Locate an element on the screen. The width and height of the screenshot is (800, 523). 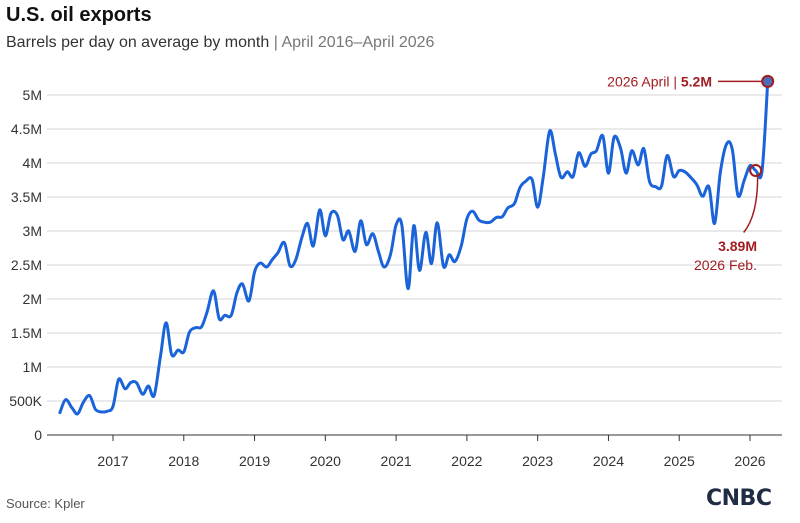
x-tick-label: 2021 is located at coordinates (396, 461).